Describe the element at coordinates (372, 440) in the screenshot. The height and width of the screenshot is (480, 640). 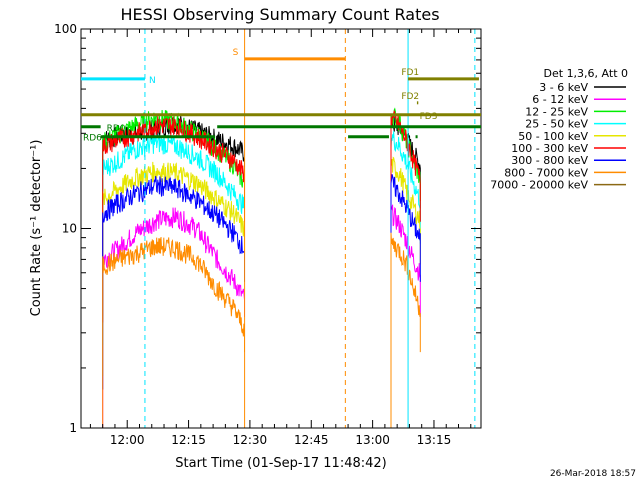
I see `x-tick-label-4: 13:00` at that location.